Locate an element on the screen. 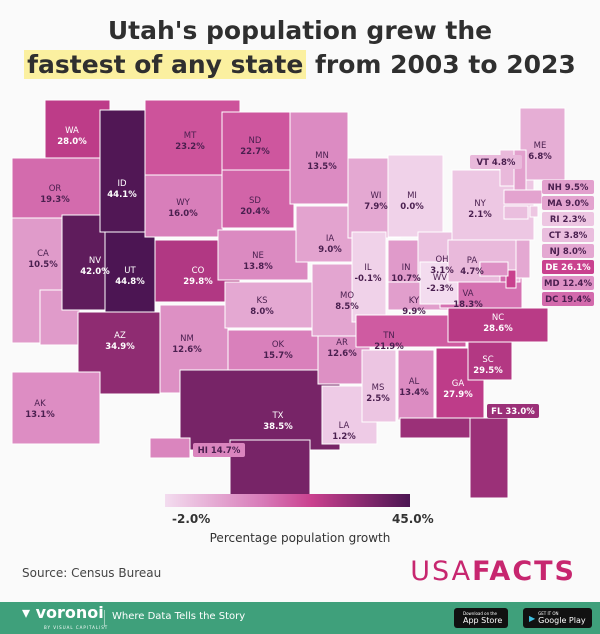 Image resolution: width=600 pixels, height=634 pixels. state-code-label: WA is located at coordinates (72, 131).